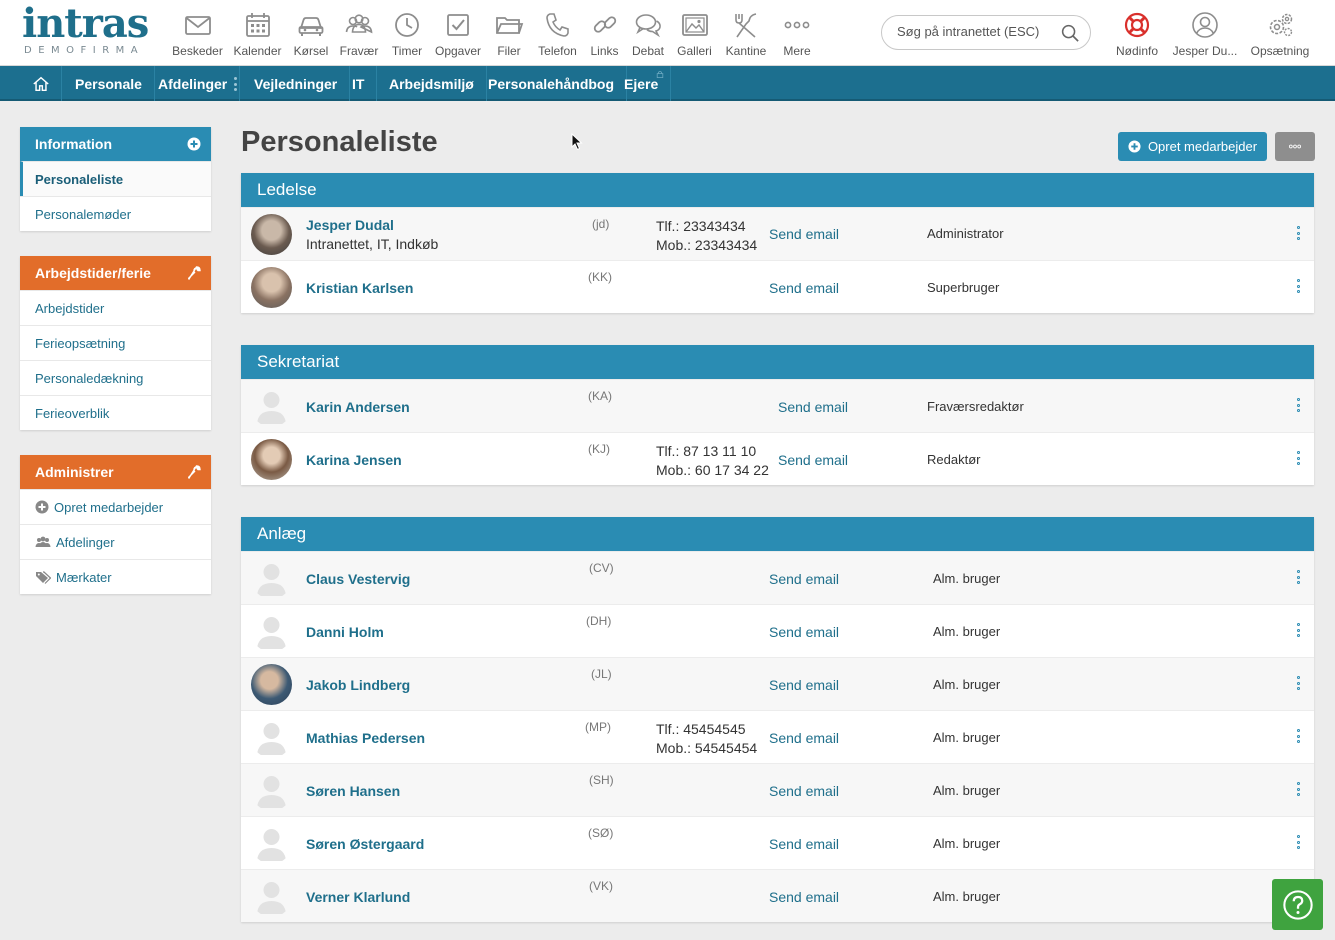 This screenshot has height=940, width=1335. What do you see at coordinates (115, 541) in the screenshot?
I see `sidebar-item-afdelinger: Afdelinger` at bounding box center [115, 541].